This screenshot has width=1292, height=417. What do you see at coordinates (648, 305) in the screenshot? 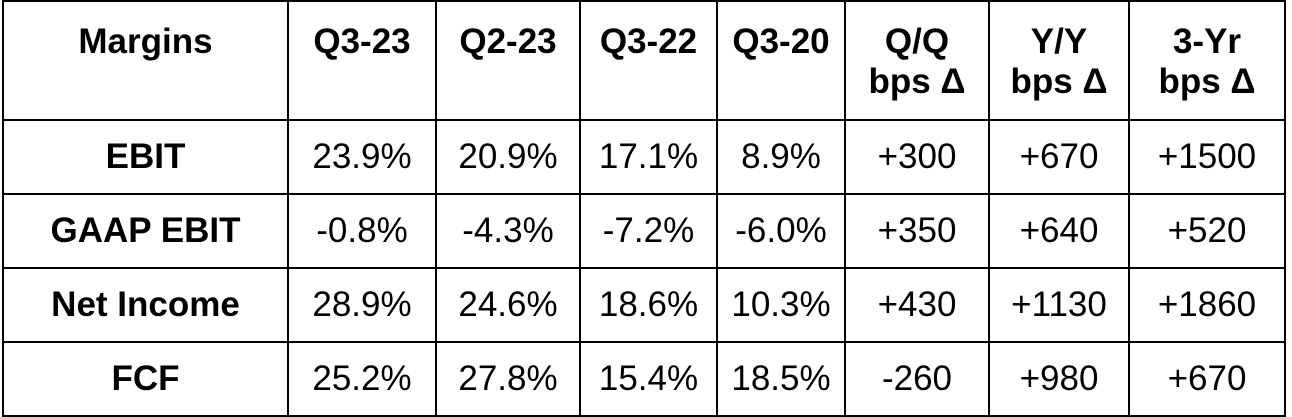
I see `table-cell: 18.6%` at bounding box center [648, 305].